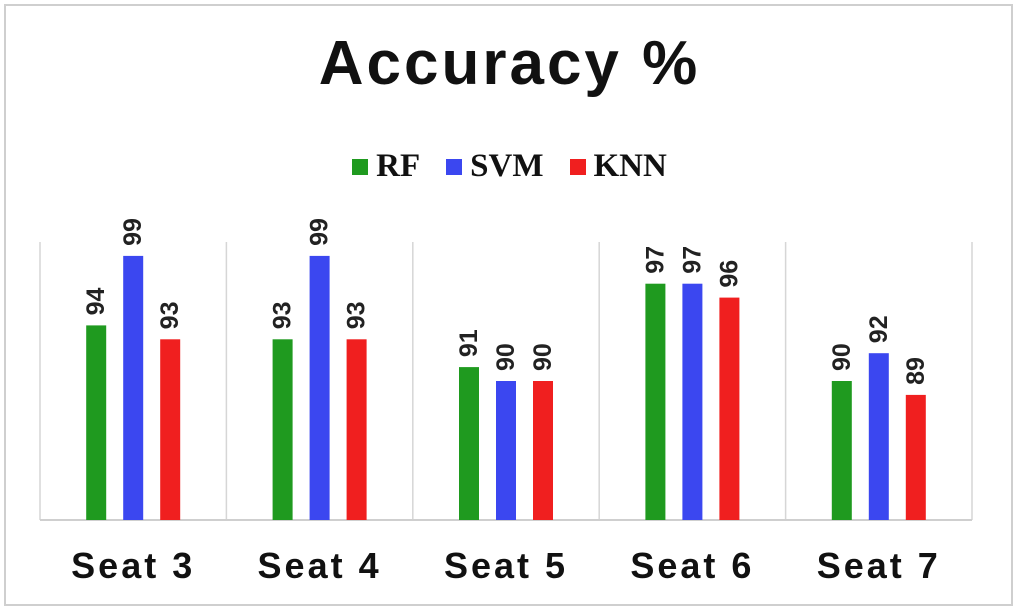 Image resolution: width=1019 pixels, height=612 pixels. I want to click on legend-item-svm: SVM, so click(495, 166).